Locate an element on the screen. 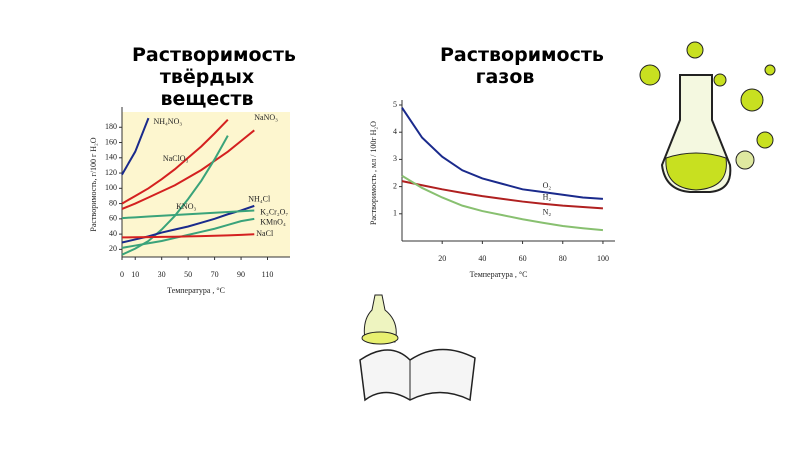  y-tick-label: 80 is located at coordinates (113, 202).